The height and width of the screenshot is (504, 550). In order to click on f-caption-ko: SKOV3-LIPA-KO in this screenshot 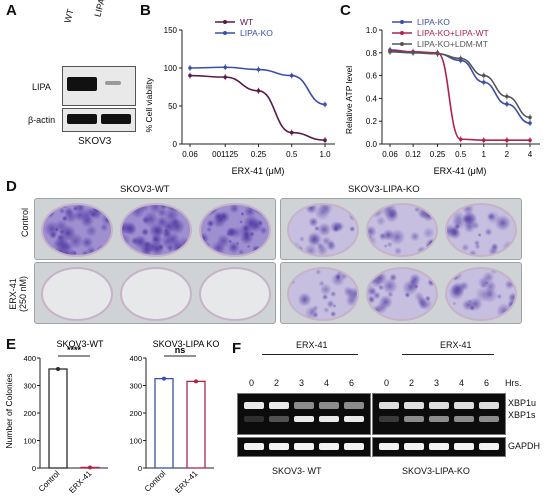, I will do `click(436, 471)`.